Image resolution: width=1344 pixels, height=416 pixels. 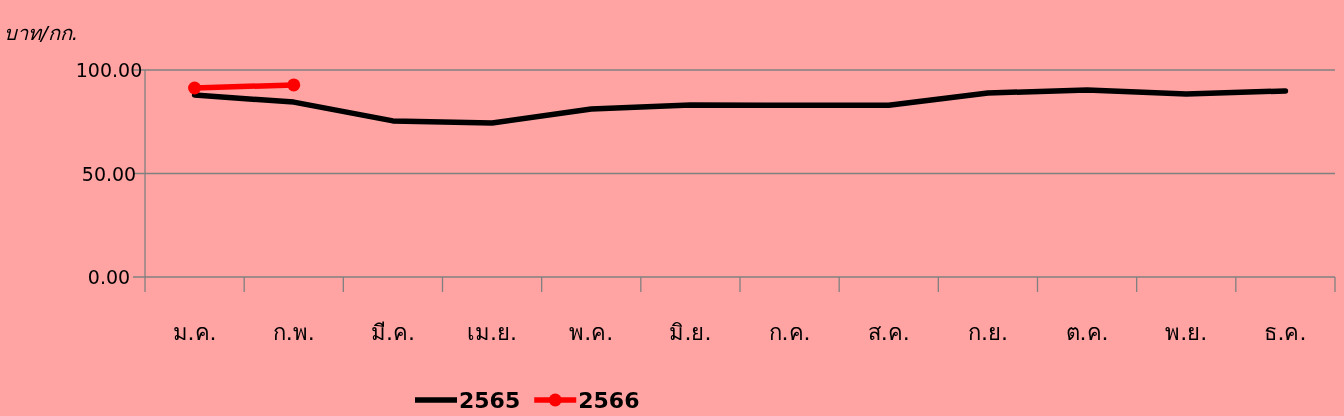 What do you see at coordinates (1087, 332) in the screenshot?
I see `x-tick-label: ต.ค.` at bounding box center [1087, 332].